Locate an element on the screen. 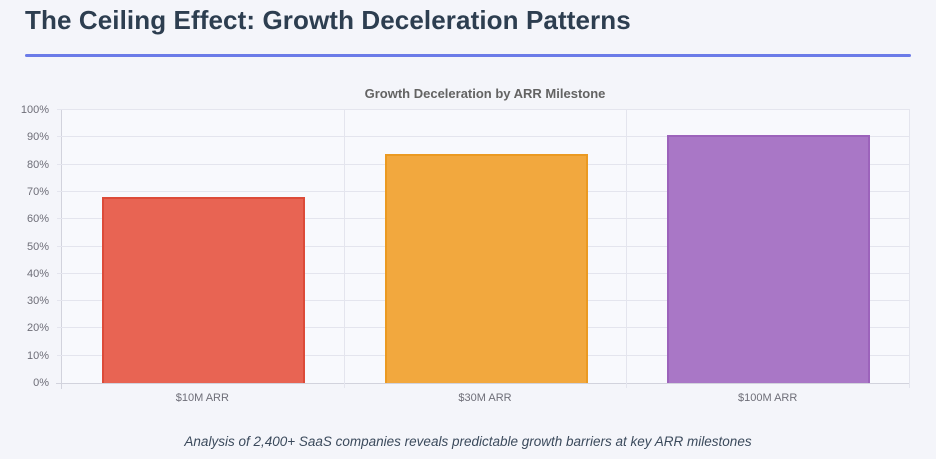 The height and width of the screenshot is (459, 936). y-axis-labels: 0% 10% 20% 30% 40% 50% 60% 70% 80% 90% 100% is located at coordinates (27, 246).